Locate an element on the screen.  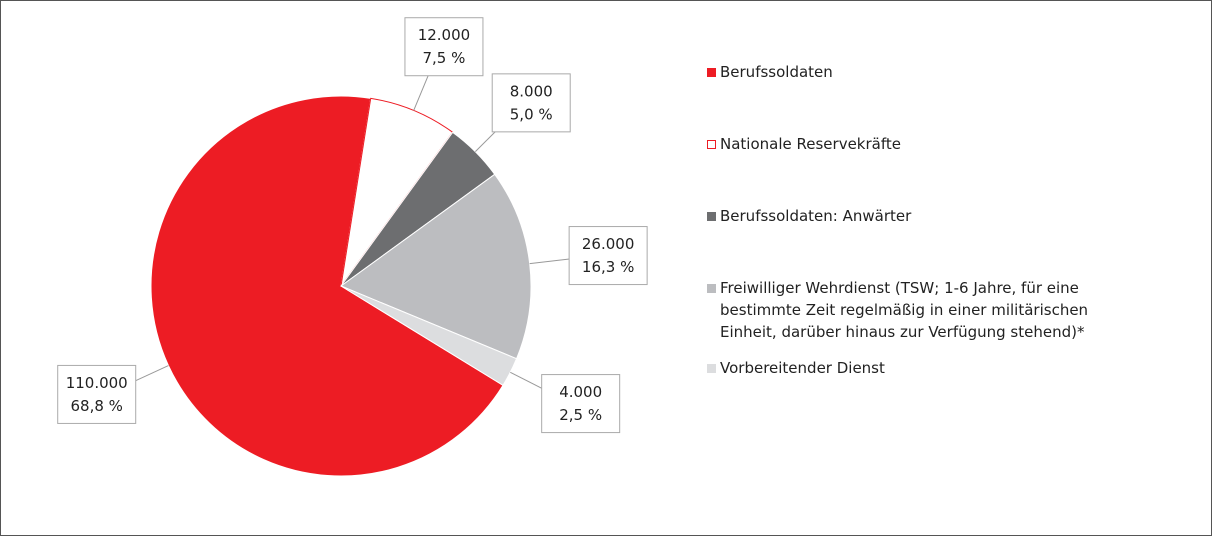
legend-item: Nationale Reservekräfte is located at coordinates (927, 144).